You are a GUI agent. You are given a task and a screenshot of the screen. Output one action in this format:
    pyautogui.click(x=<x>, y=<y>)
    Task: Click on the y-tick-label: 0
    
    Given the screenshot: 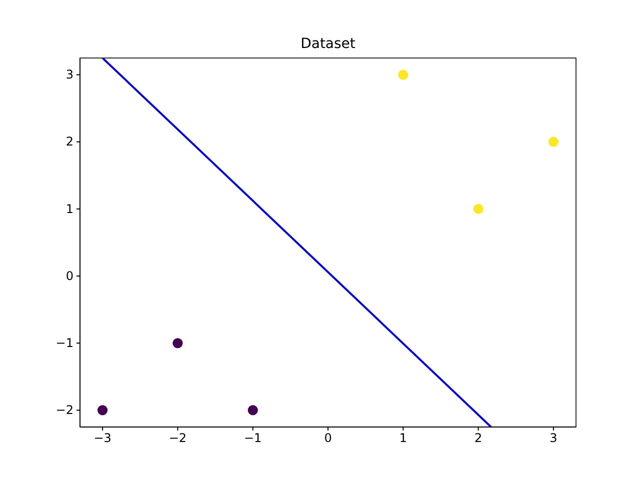 What is the action you would take?
    pyautogui.click(x=70, y=275)
    